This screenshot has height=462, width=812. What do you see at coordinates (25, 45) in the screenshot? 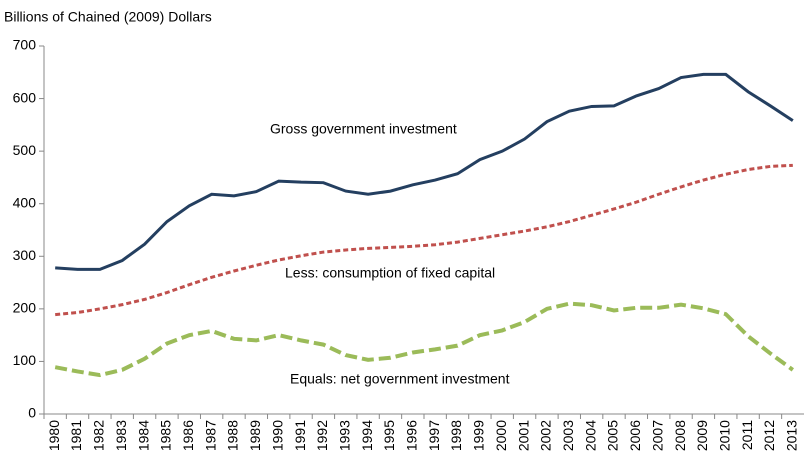
I see `y-tick-label: 700` at bounding box center [25, 45].